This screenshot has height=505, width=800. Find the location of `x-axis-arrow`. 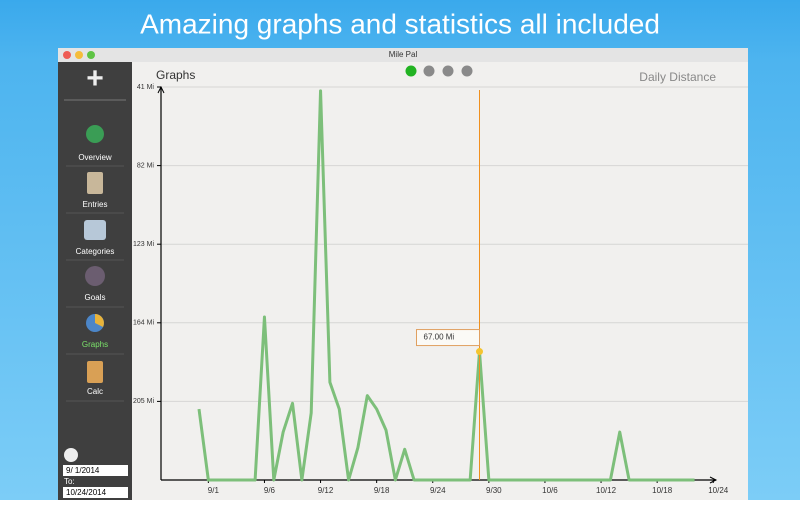

x-axis-arrow is located at coordinates (713, 480).